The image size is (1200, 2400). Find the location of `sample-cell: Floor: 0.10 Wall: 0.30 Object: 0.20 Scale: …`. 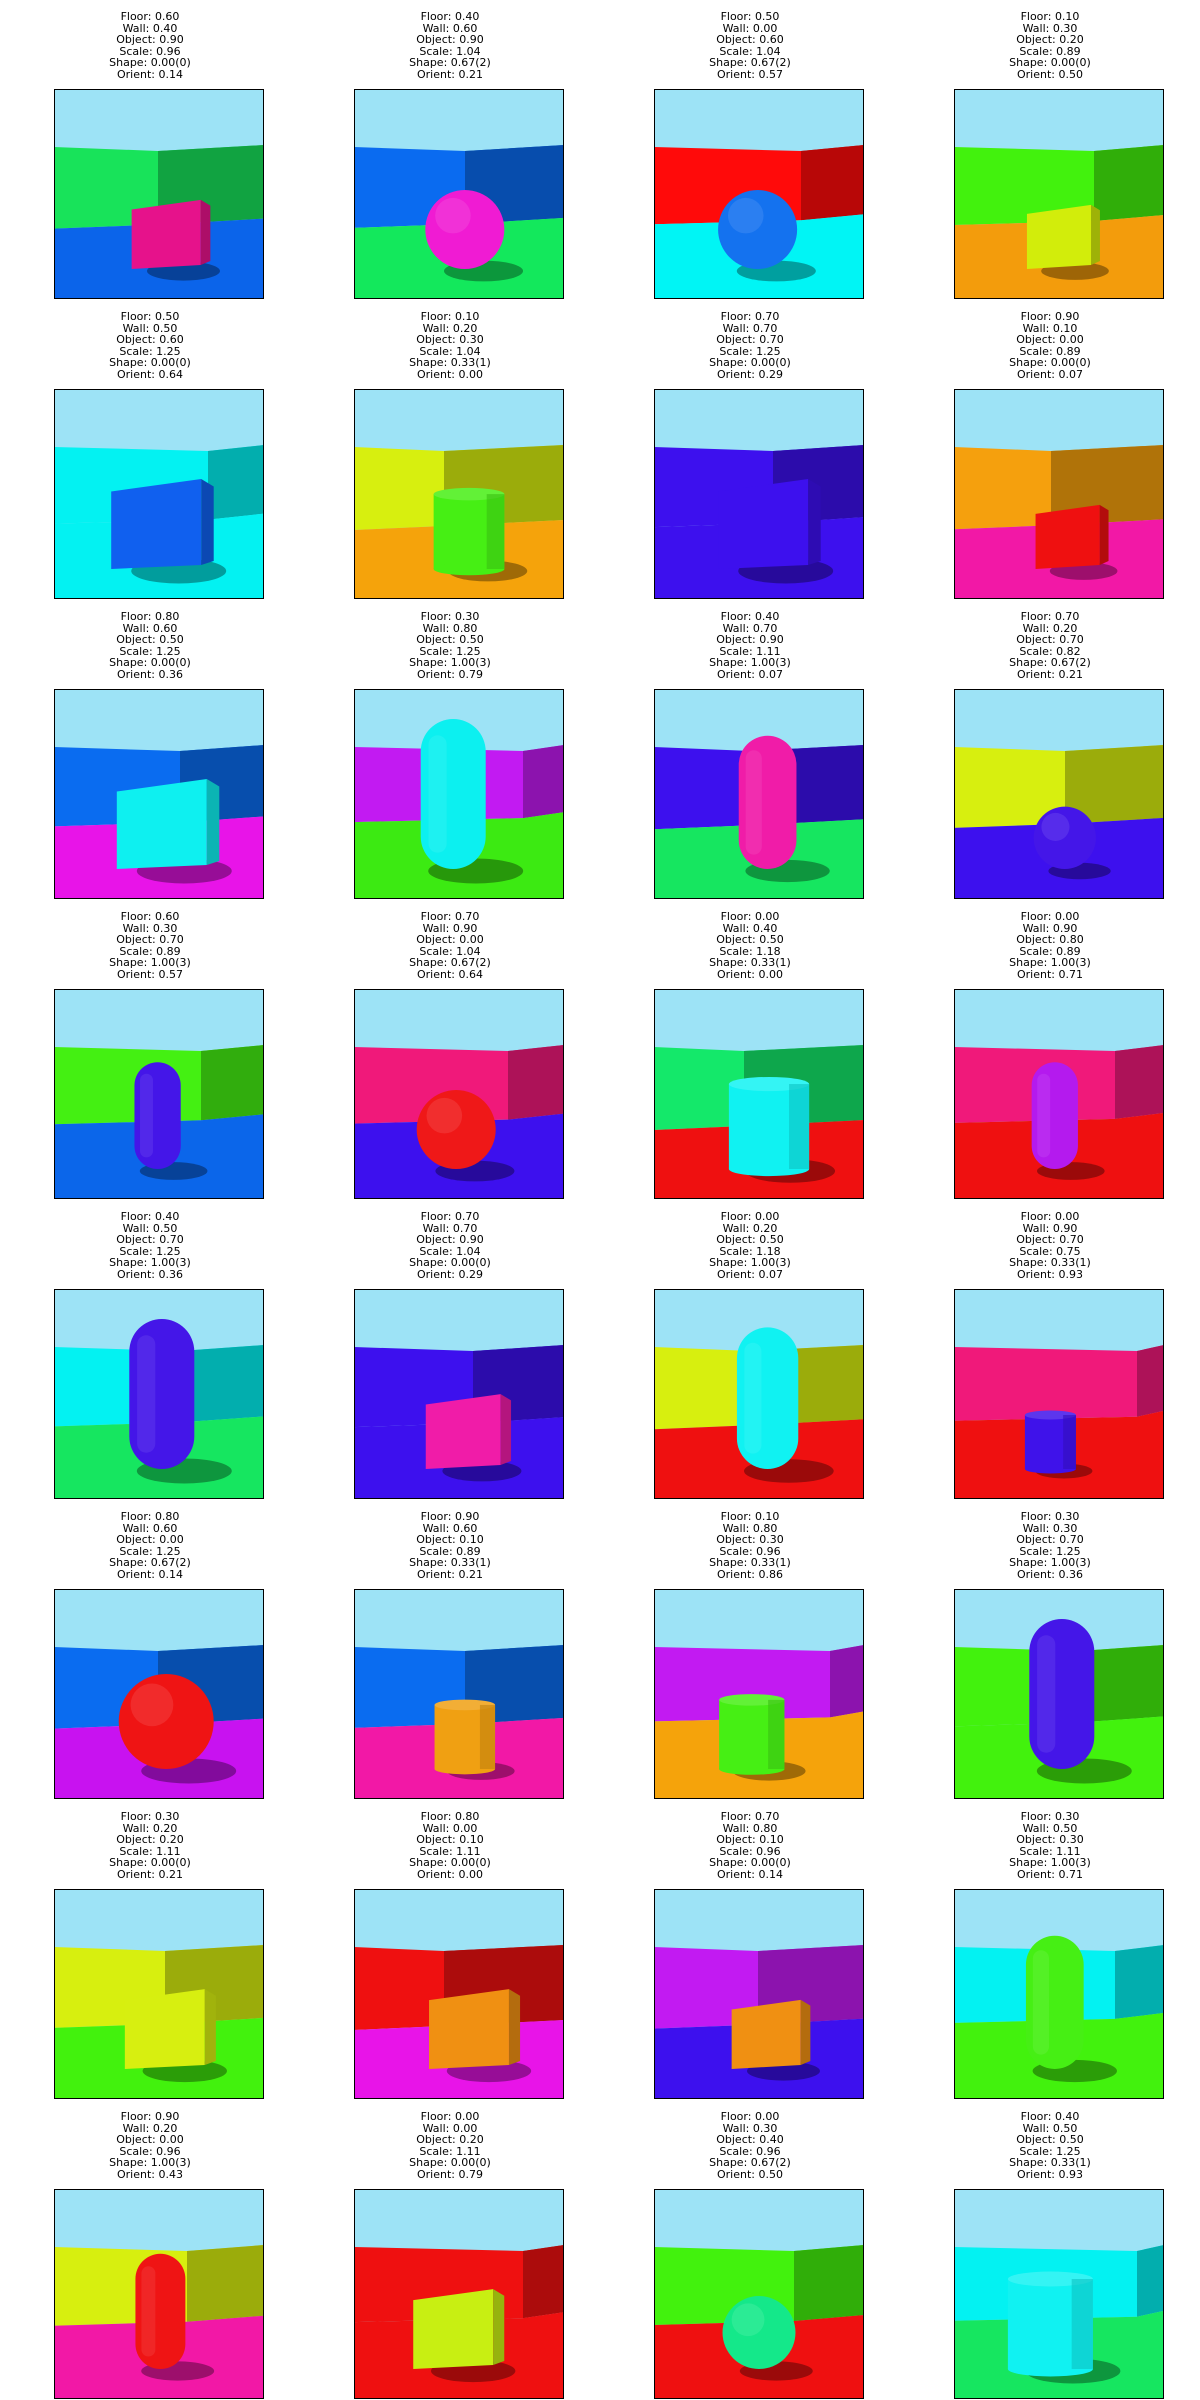

sample-cell: Floor: 0.10 Wall: 0.30 Object: 0.20 Scale: … is located at coordinates (1050, 150).